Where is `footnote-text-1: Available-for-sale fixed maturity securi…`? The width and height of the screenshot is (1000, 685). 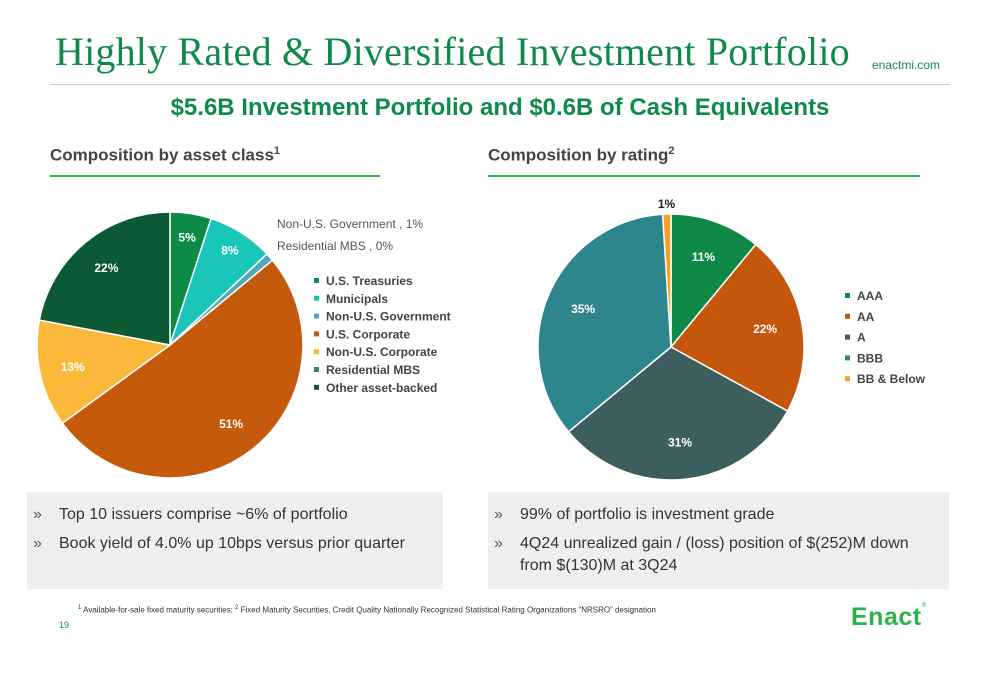 footnote-text-1: Available-for-sale fixed maturity securi… is located at coordinates (158, 610).